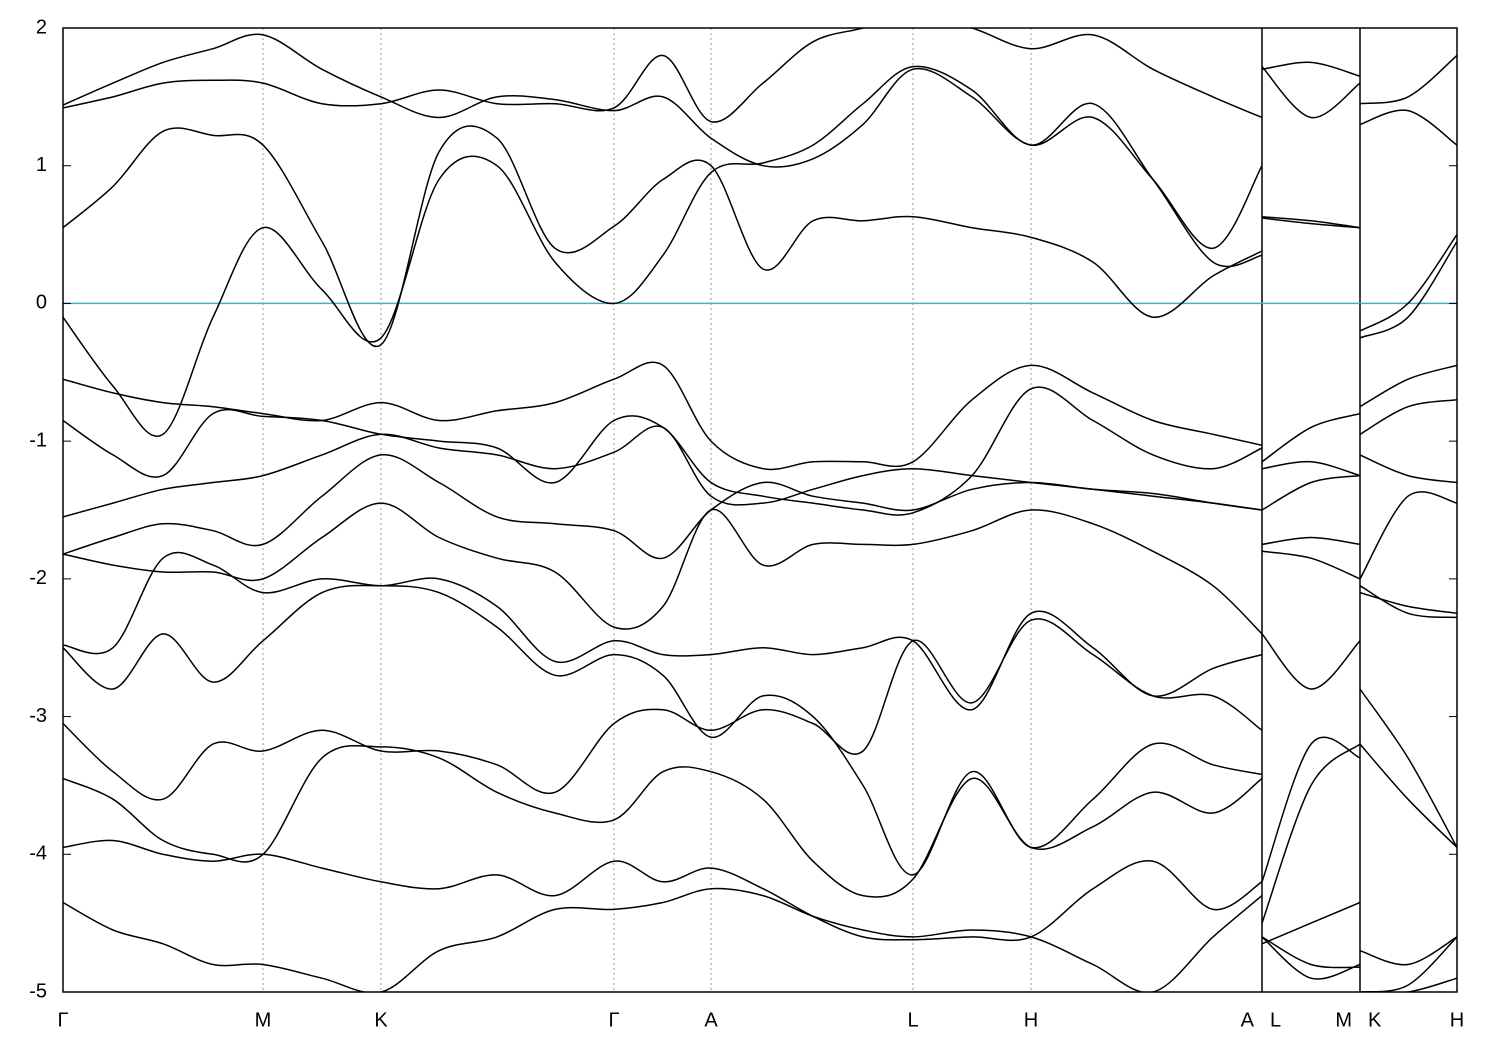  Describe the element at coordinates (38, 854) in the screenshot. I see `y-tick-label: -4` at that location.